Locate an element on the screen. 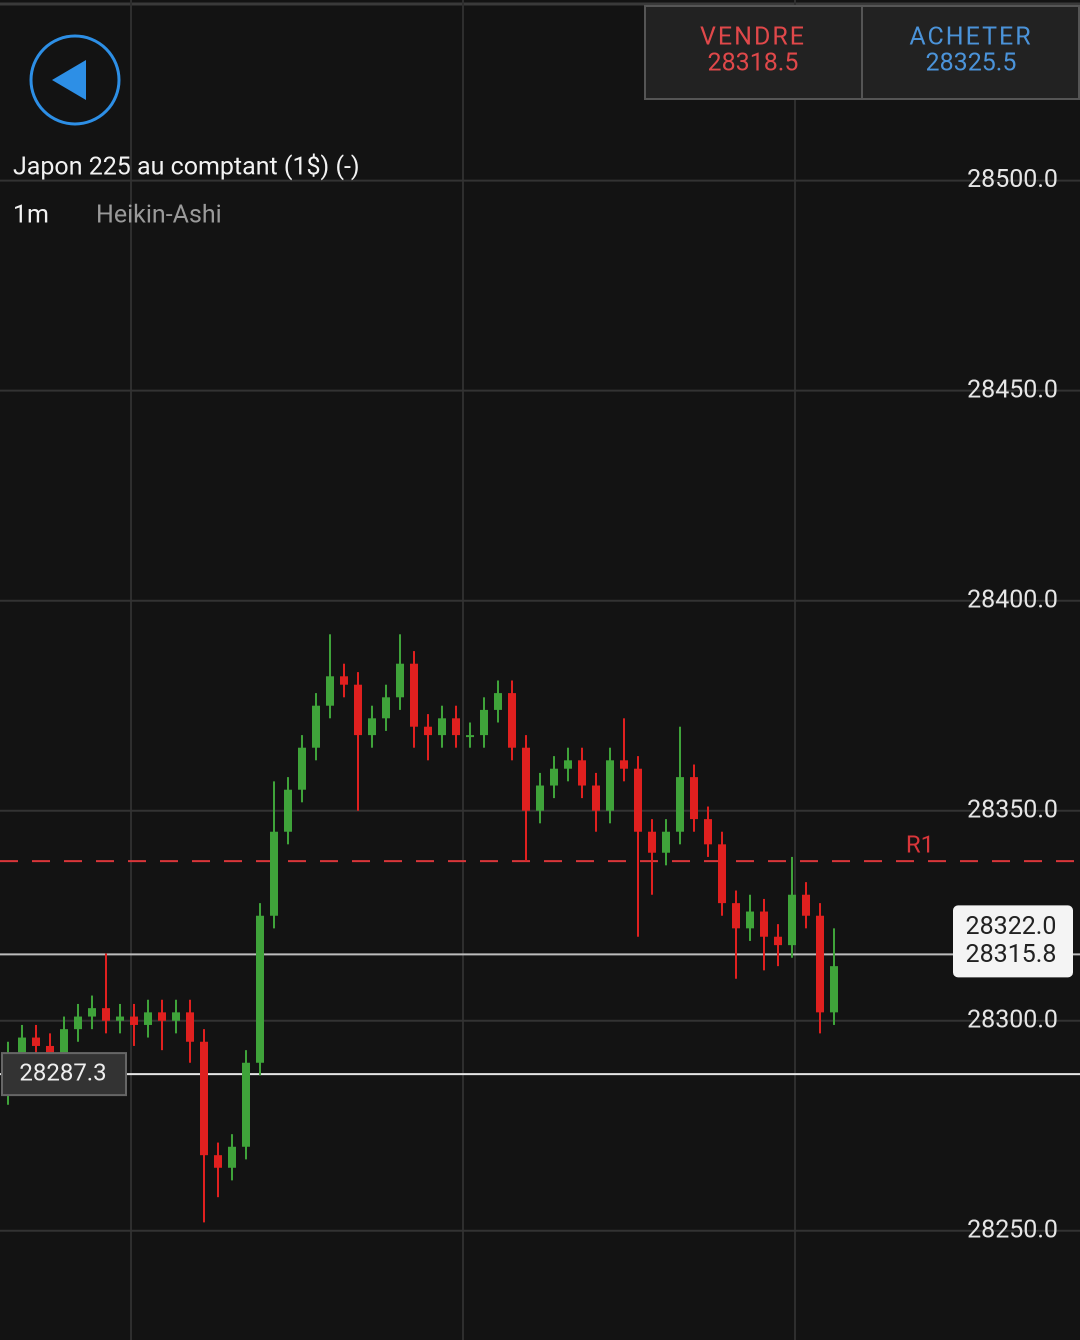 Image resolution: width=1080 pixels, height=1340 pixels. sell-label: VENDRE is located at coordinates (753, 37).